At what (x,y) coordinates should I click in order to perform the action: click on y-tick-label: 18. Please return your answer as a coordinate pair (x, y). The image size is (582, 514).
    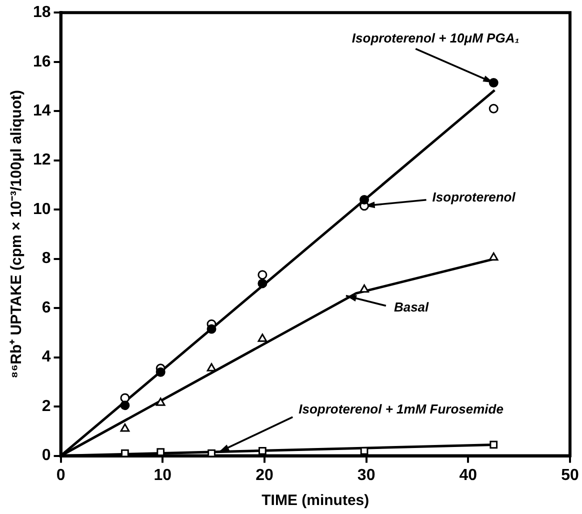
    Looking at the image, I should click on (42, 13).